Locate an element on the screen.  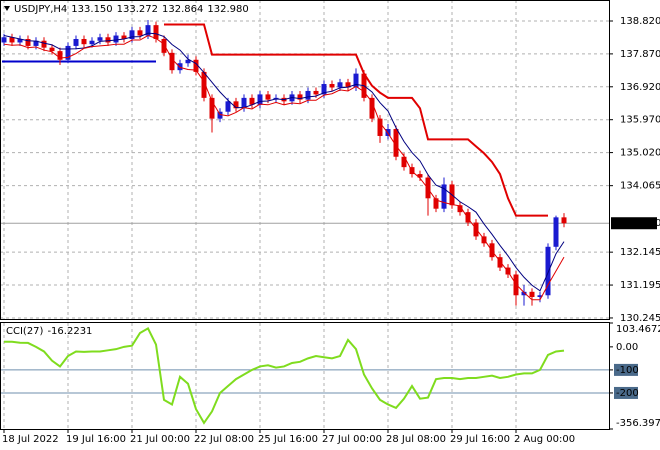
y-tick-label: 131.195 is located at coordinates (640, 285).